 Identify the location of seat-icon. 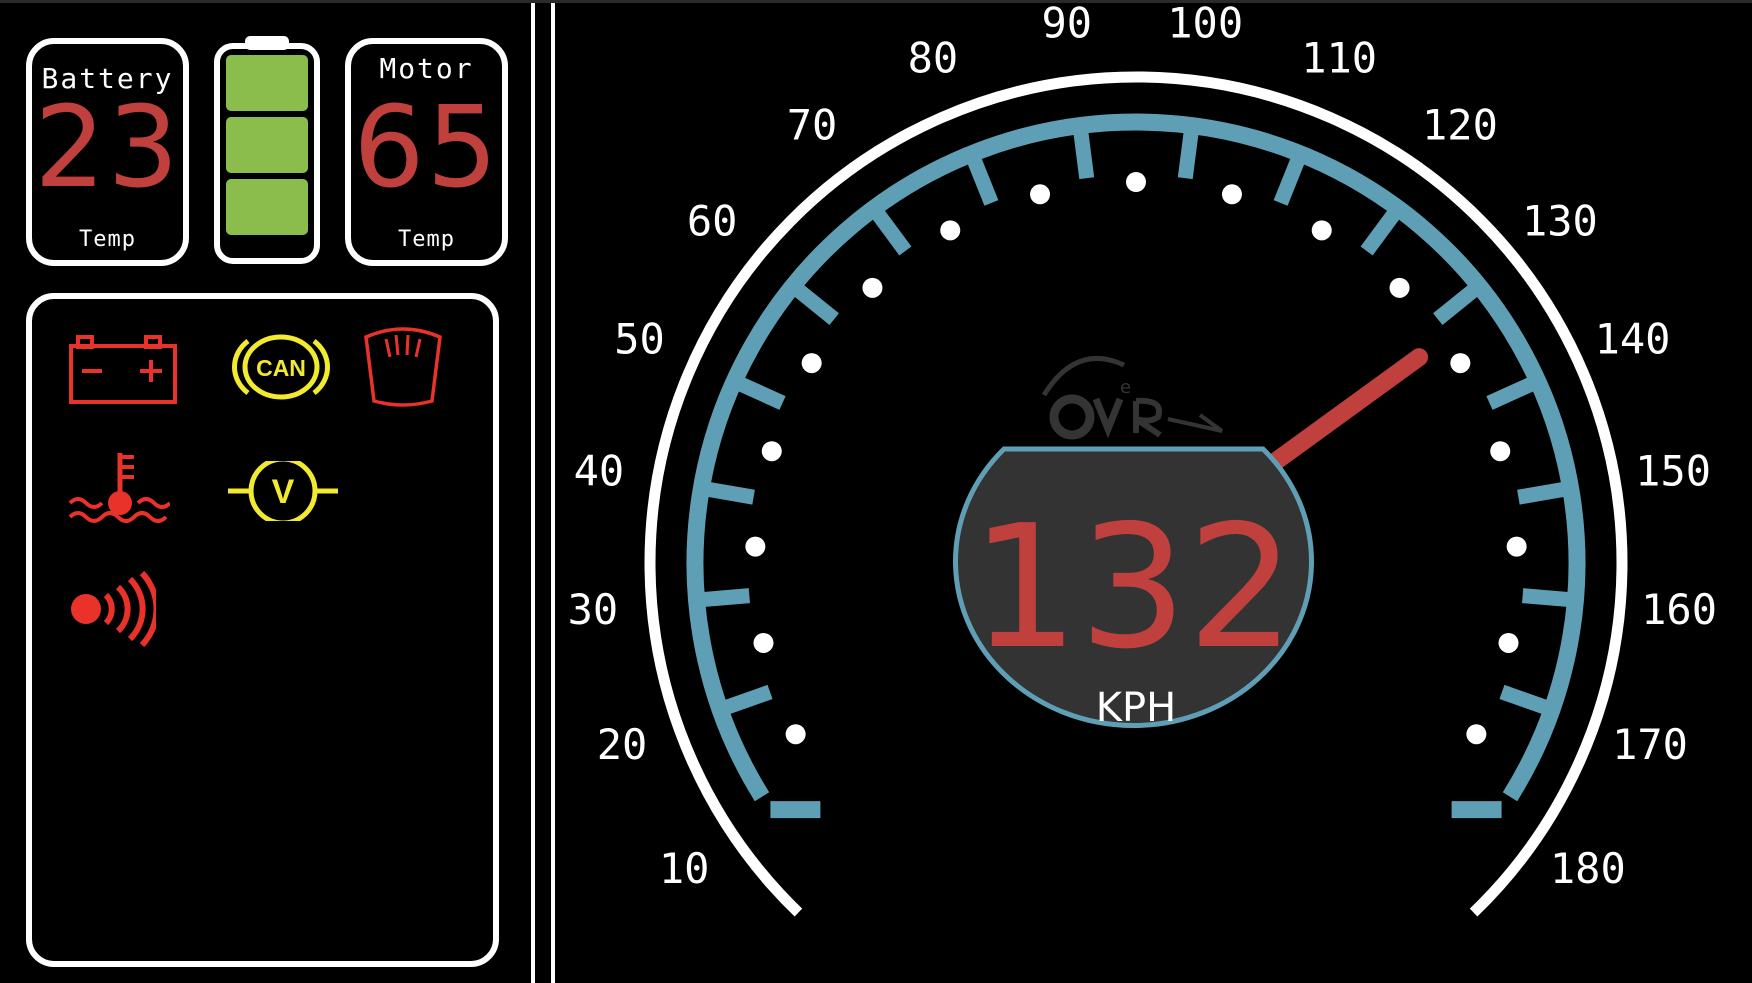
(403, 367).